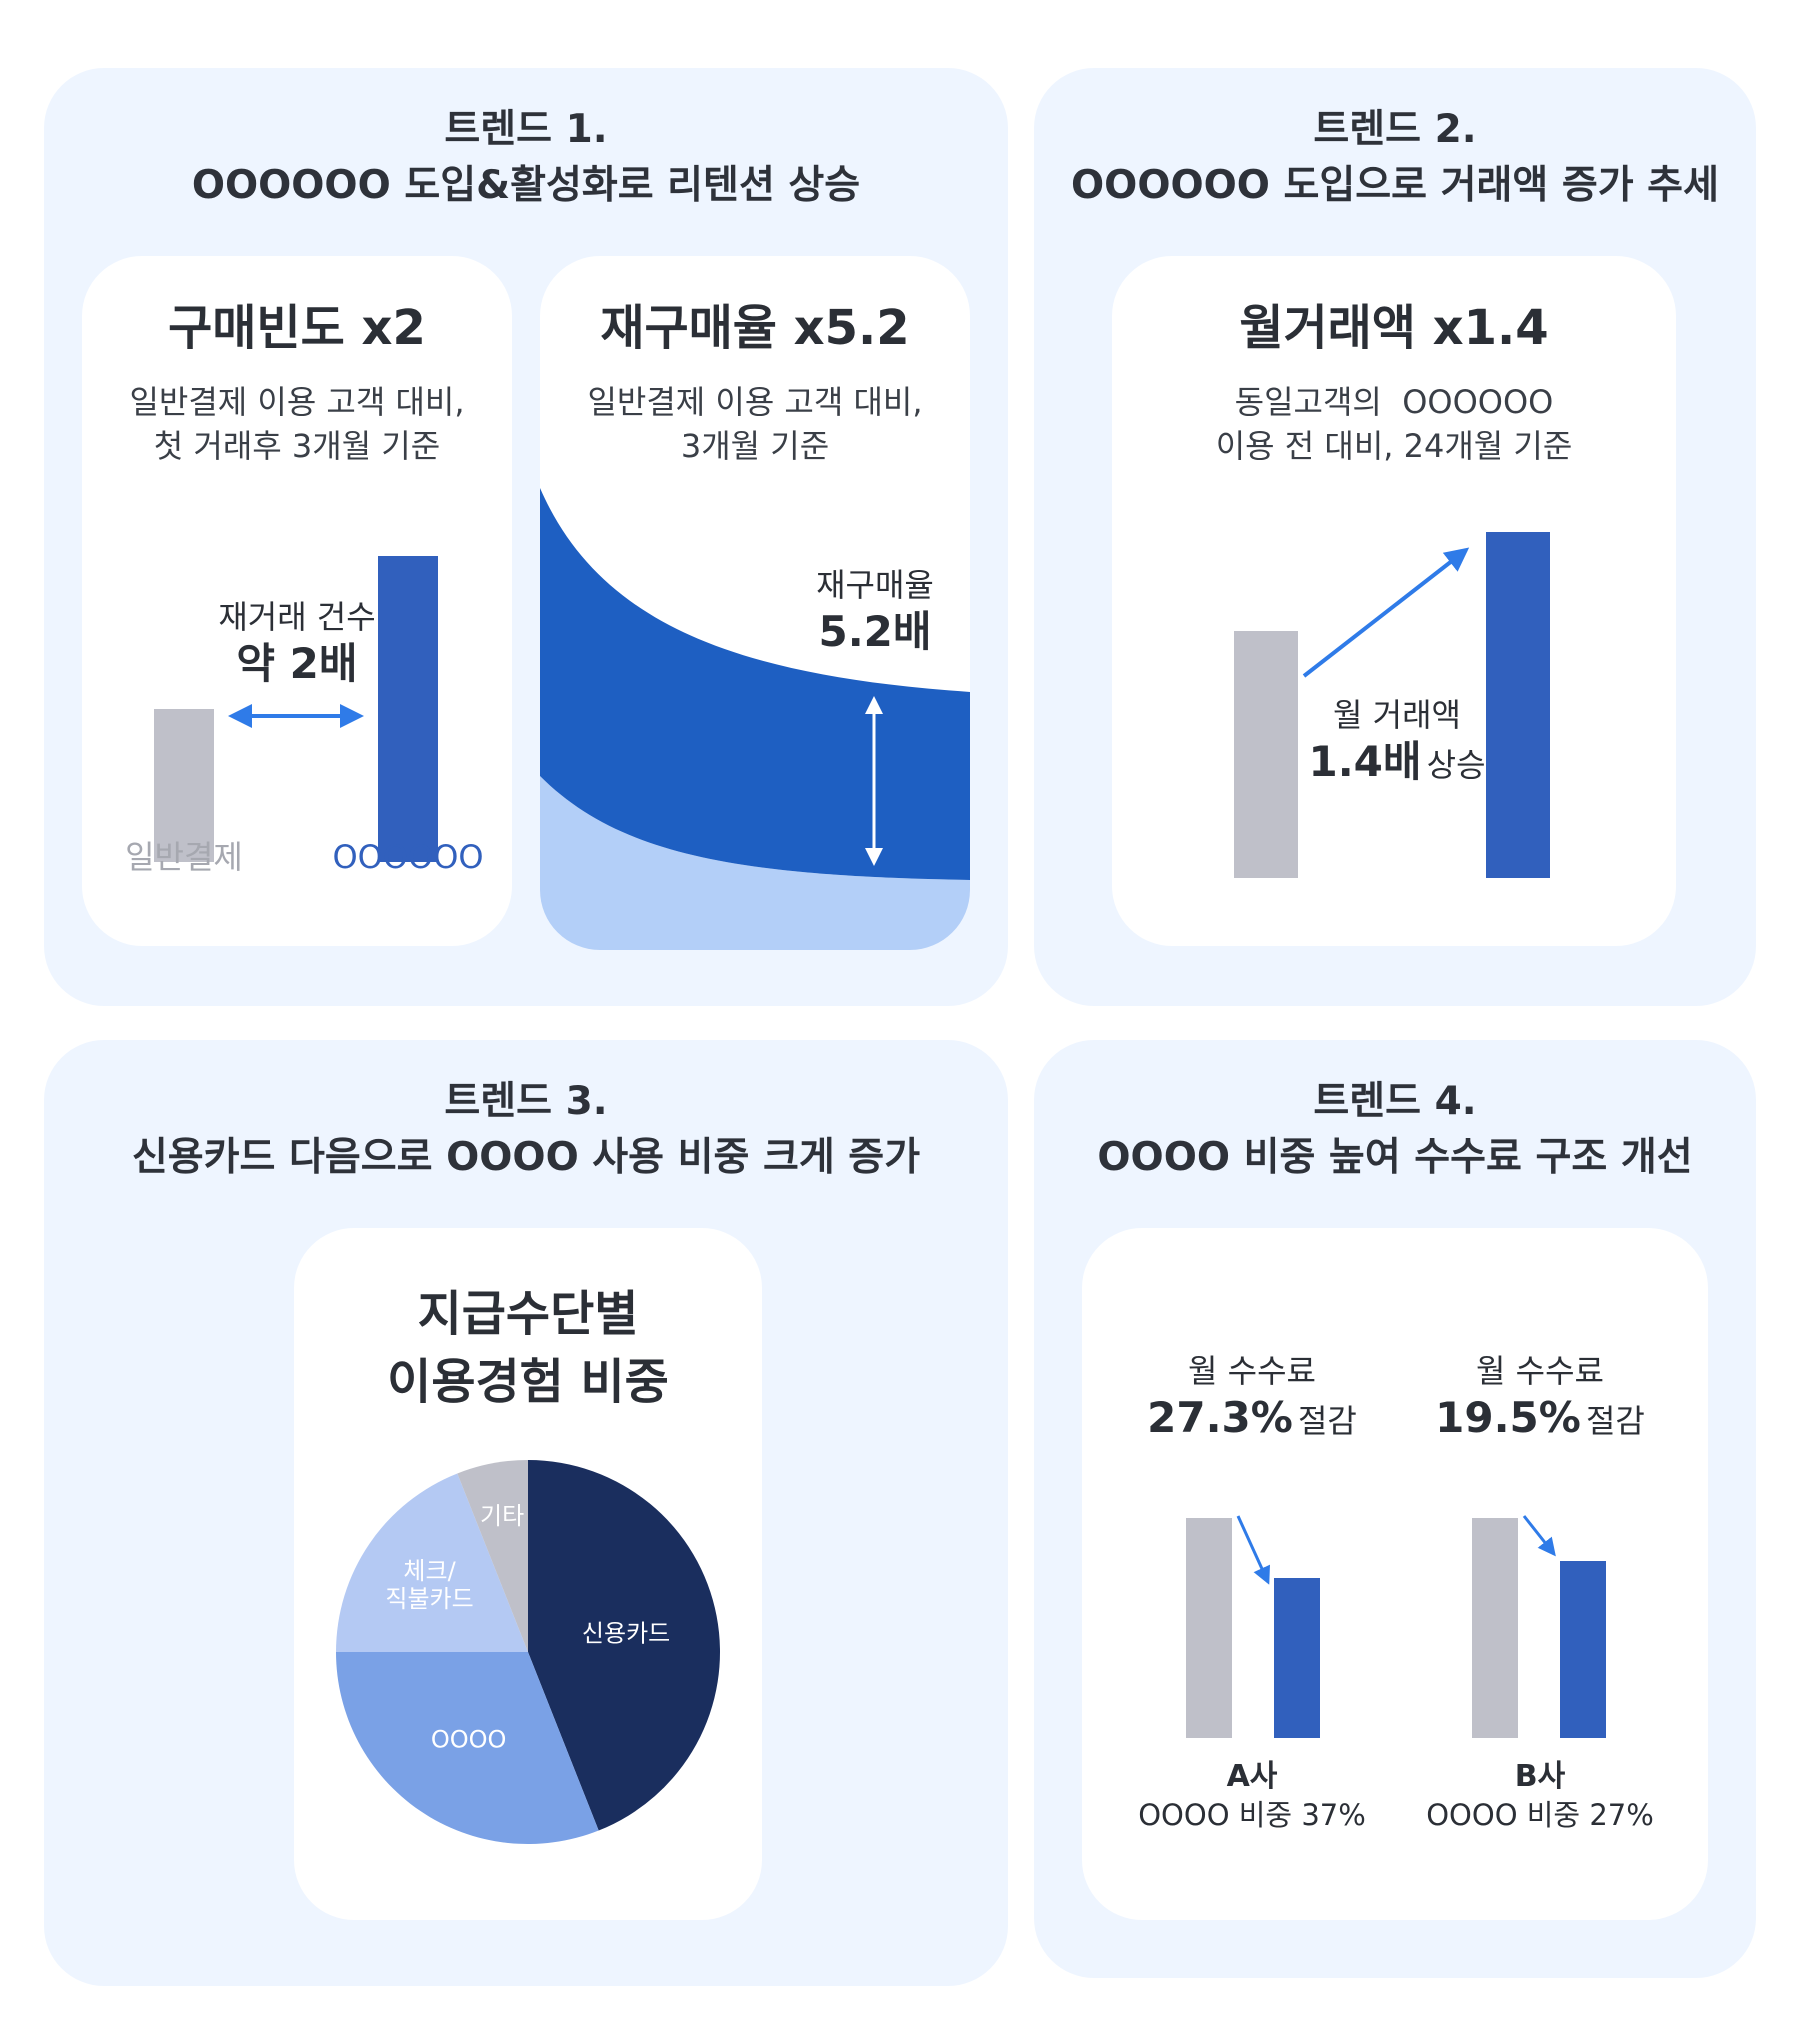  I want to click on label-general-payment: 일반결제, so click(184, 857).